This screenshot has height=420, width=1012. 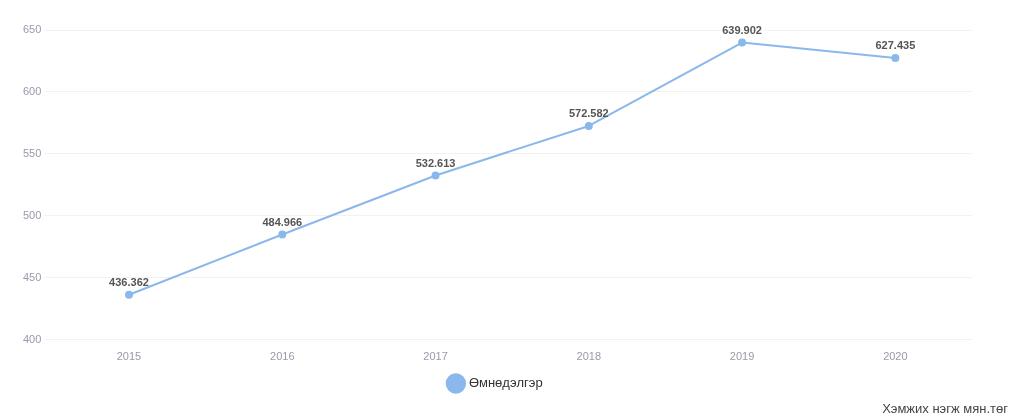 I want to click on y-tick-label: 500, so click(x=32, y=214).